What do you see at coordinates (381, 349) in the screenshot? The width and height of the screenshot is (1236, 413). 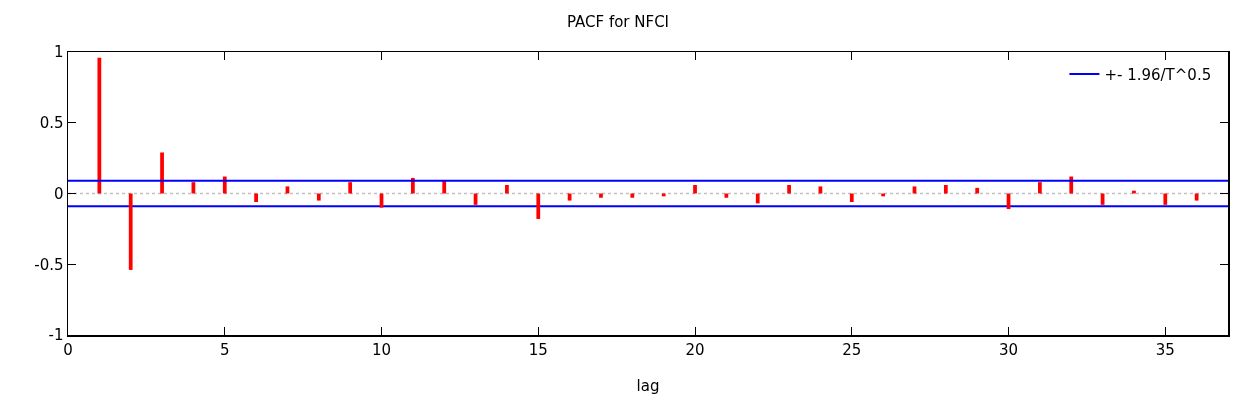 I see `x-tick-label: 10` at bounding box center [381, 349].